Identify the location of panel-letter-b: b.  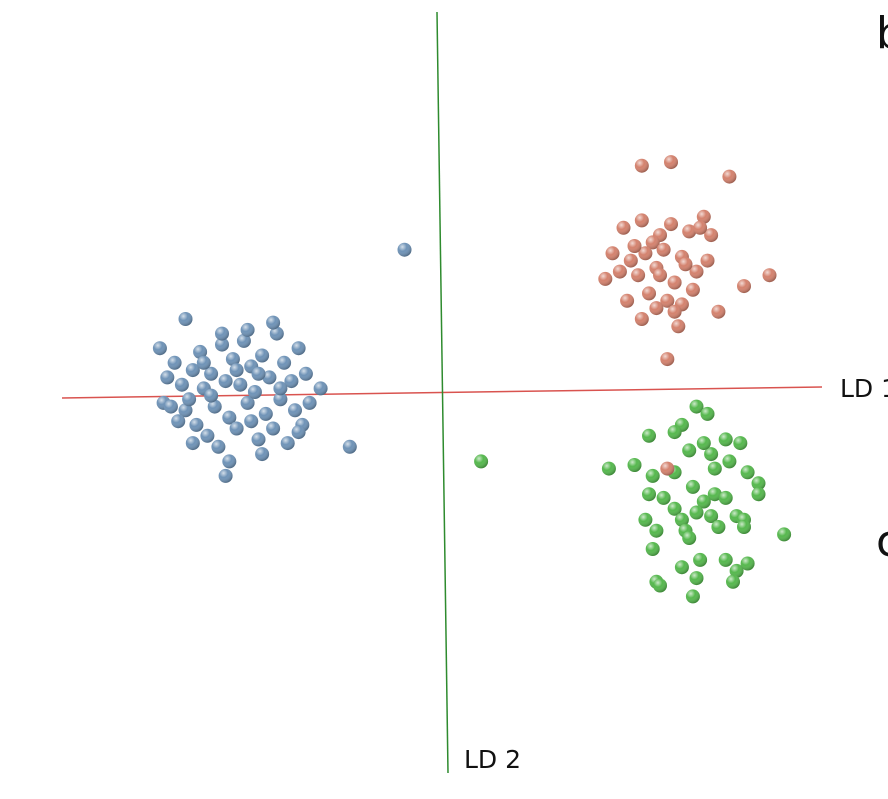
(882, 33).